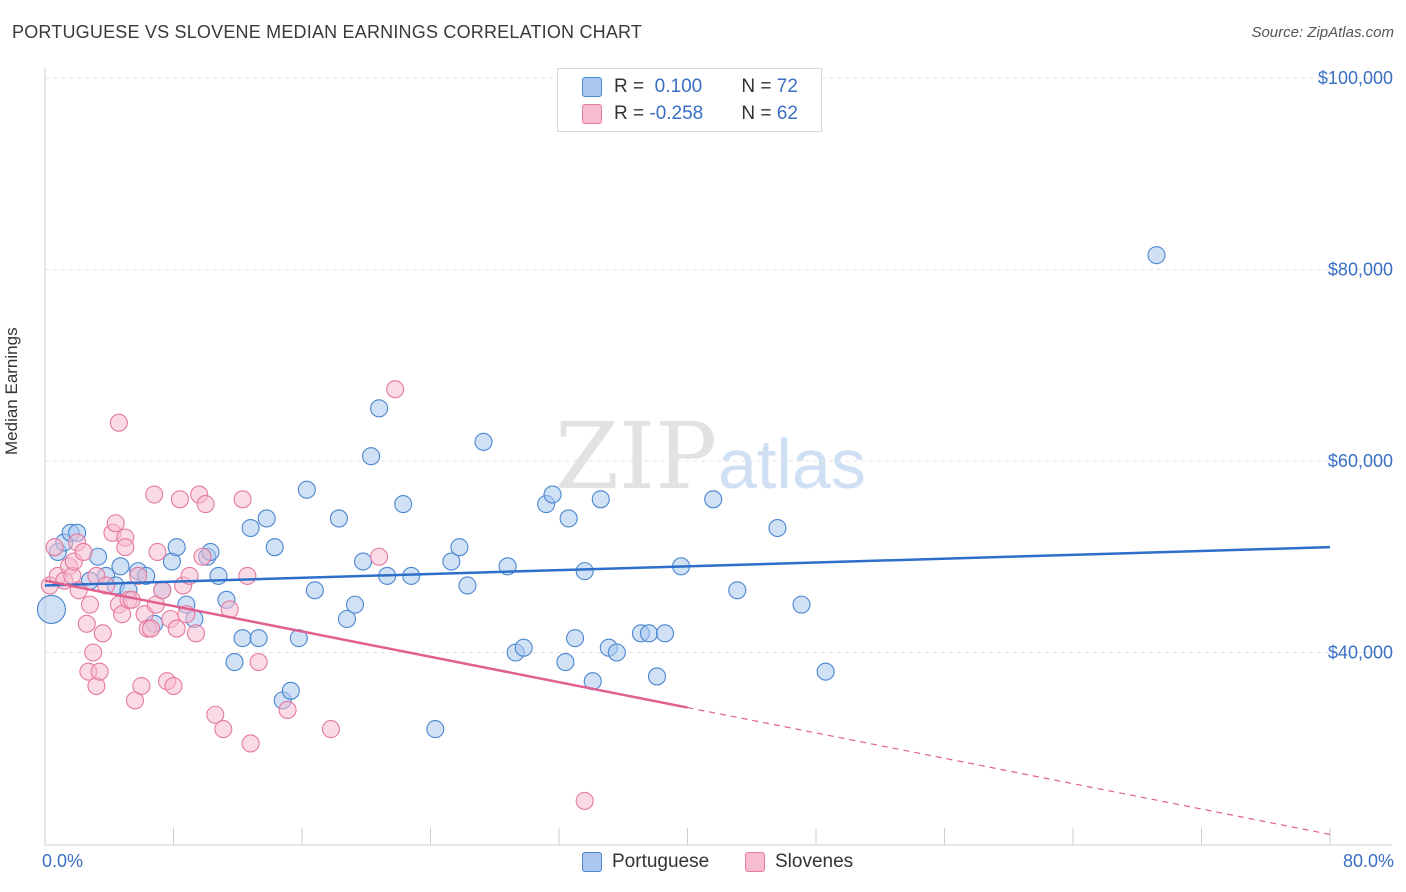 The image size is (1406, 892). What do you see at coordinates (787, 113) in the screenshot?
I see `legend-n-value: 62` at bounding box center [787, 113].